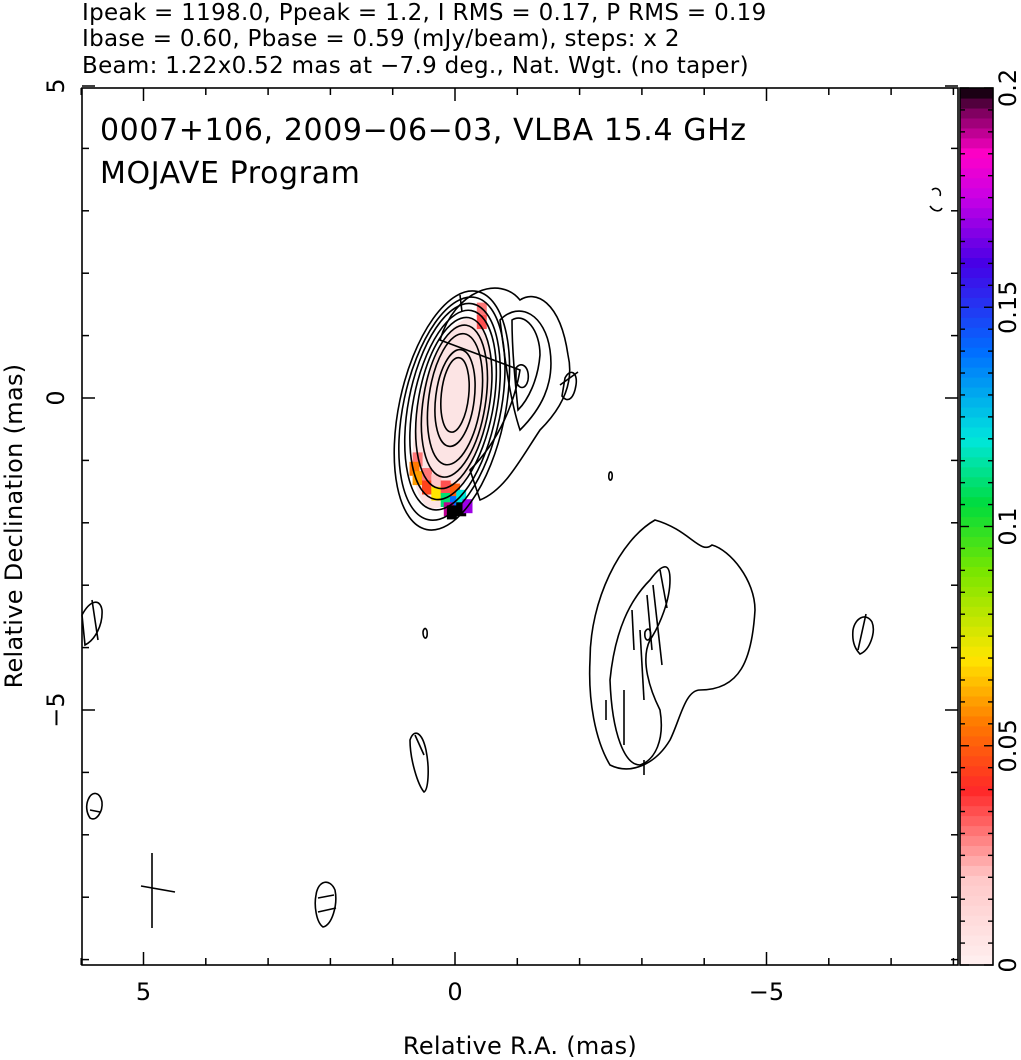 The width and height of the screenshot is (1021, 1060). Describe the element at coordinates (1007, 964) in the screenshot. I see `colorbar-tick-label: 0` at that location.